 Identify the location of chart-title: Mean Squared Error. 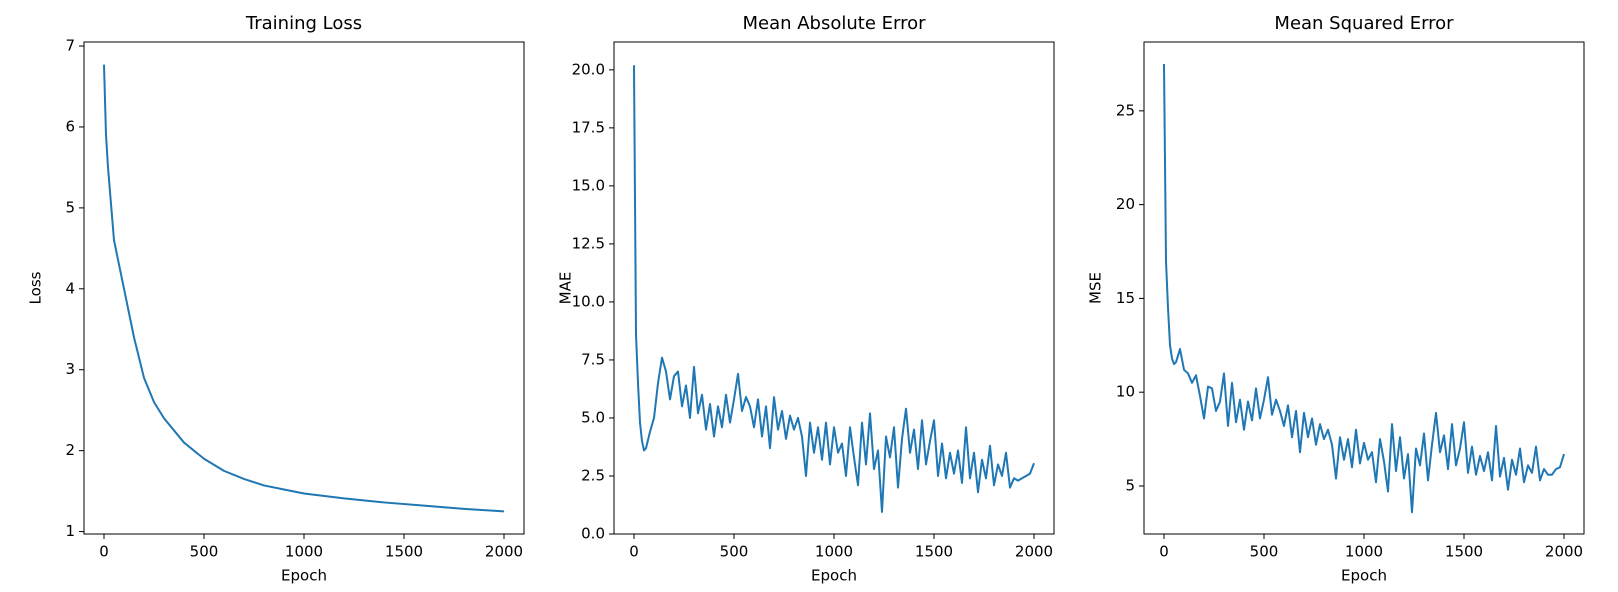
(1364, 23).